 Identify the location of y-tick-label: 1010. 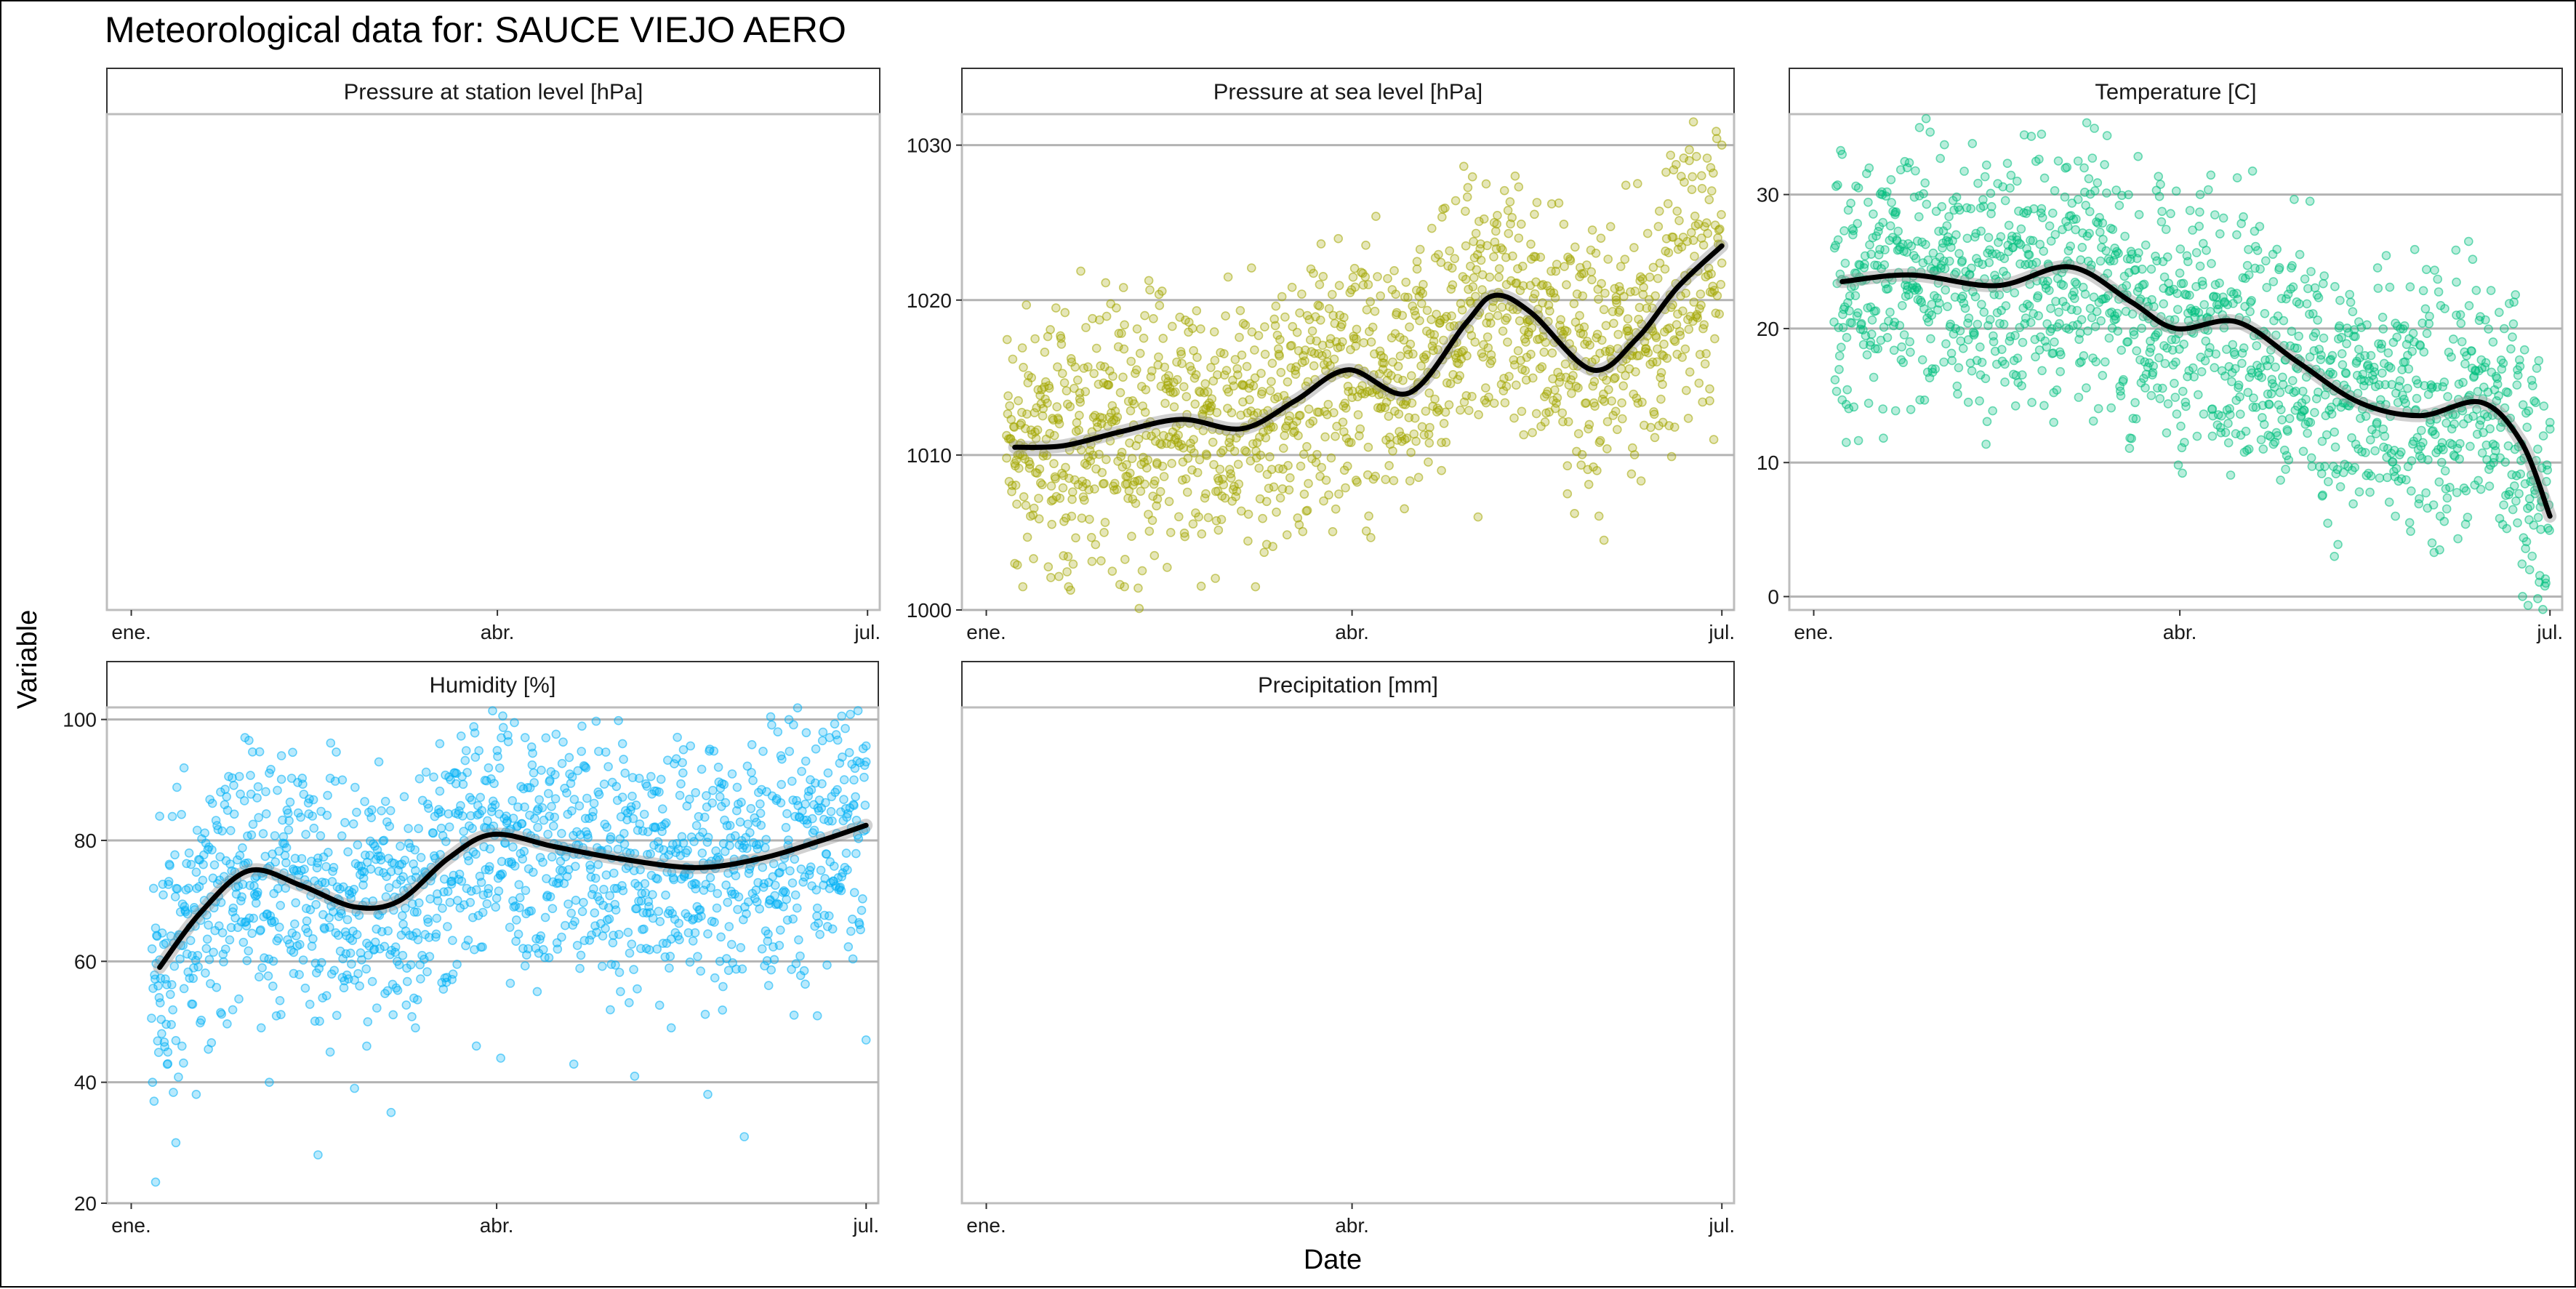
(929, 455).